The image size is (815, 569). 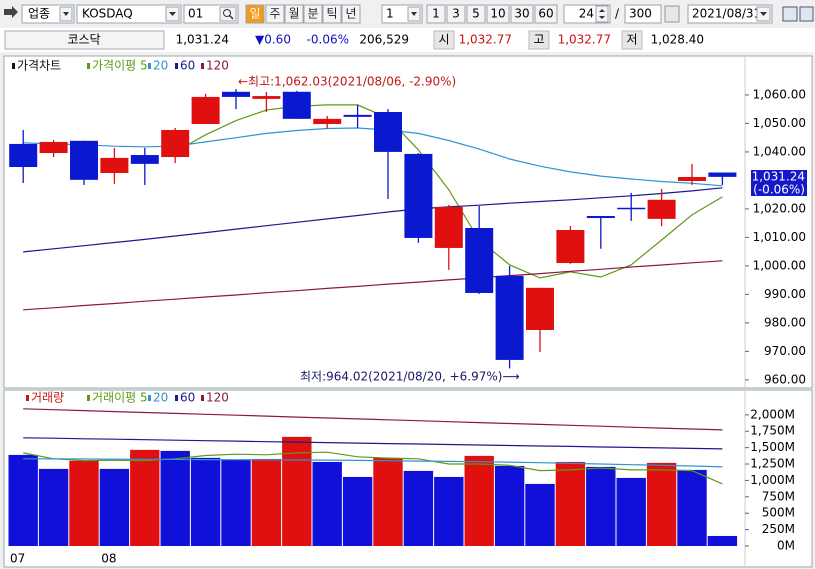 I want to click on last-price: 1,031.24, so click(x=778, y=177).